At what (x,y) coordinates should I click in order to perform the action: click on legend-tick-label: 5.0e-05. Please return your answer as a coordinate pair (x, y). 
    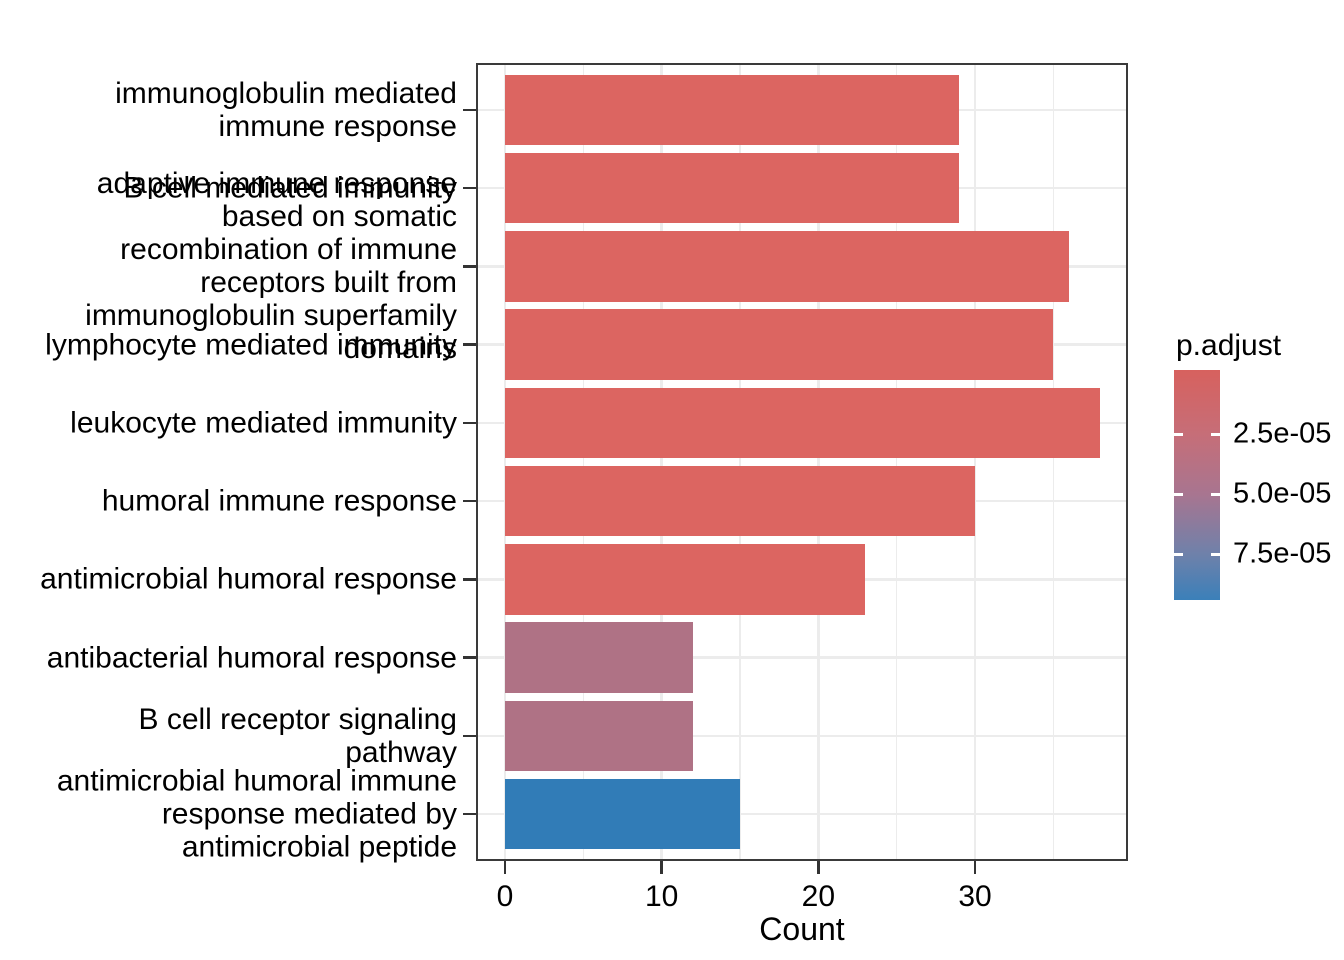
    Looking at the image, I should click on (1282, 493).